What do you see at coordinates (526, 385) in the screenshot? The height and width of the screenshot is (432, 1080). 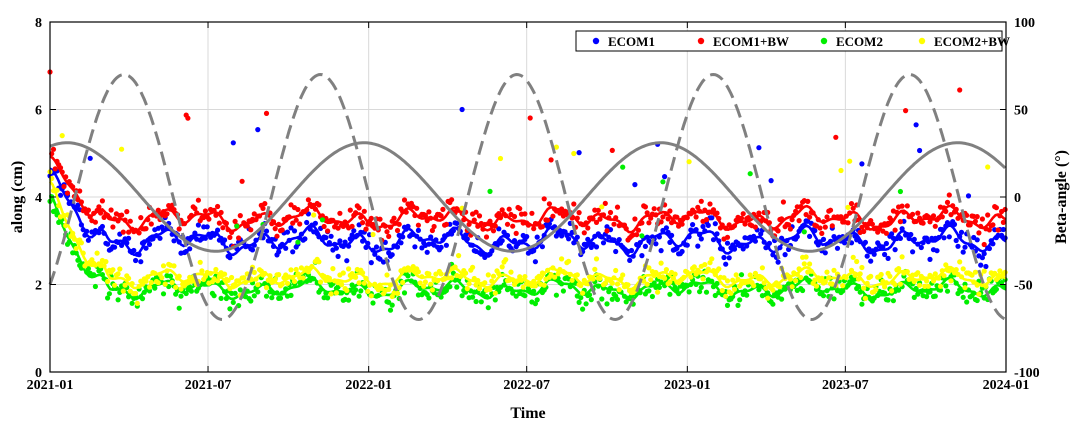 I see `x-tick-label: 2022-07` at bounding box center [526, 385].